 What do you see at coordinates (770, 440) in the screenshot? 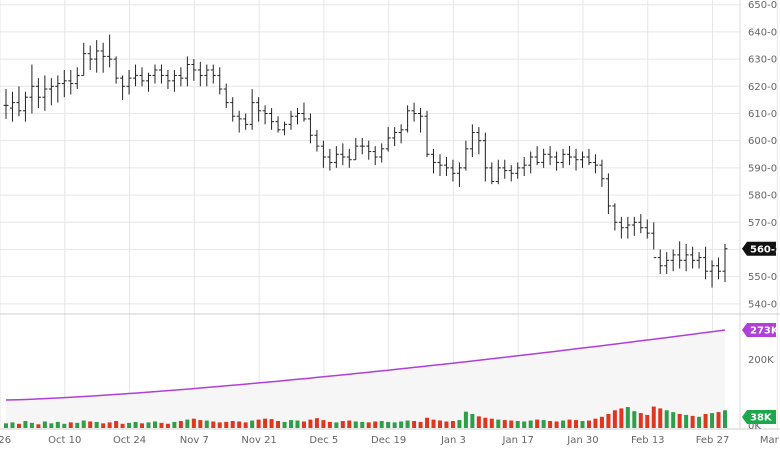
I see `time-tick-label: Mar 13` at bounding box center [770, 440].